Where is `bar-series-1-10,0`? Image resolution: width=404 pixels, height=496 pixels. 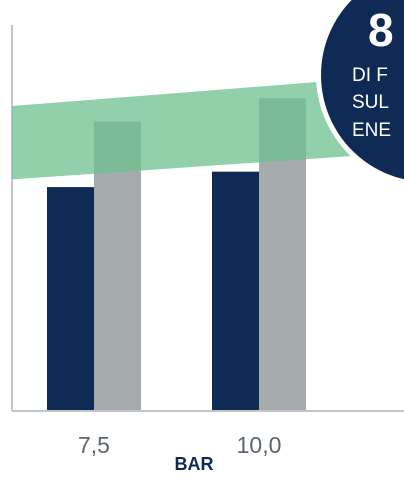 bar-series-1-10,0 is located at coordinates (235, 291).